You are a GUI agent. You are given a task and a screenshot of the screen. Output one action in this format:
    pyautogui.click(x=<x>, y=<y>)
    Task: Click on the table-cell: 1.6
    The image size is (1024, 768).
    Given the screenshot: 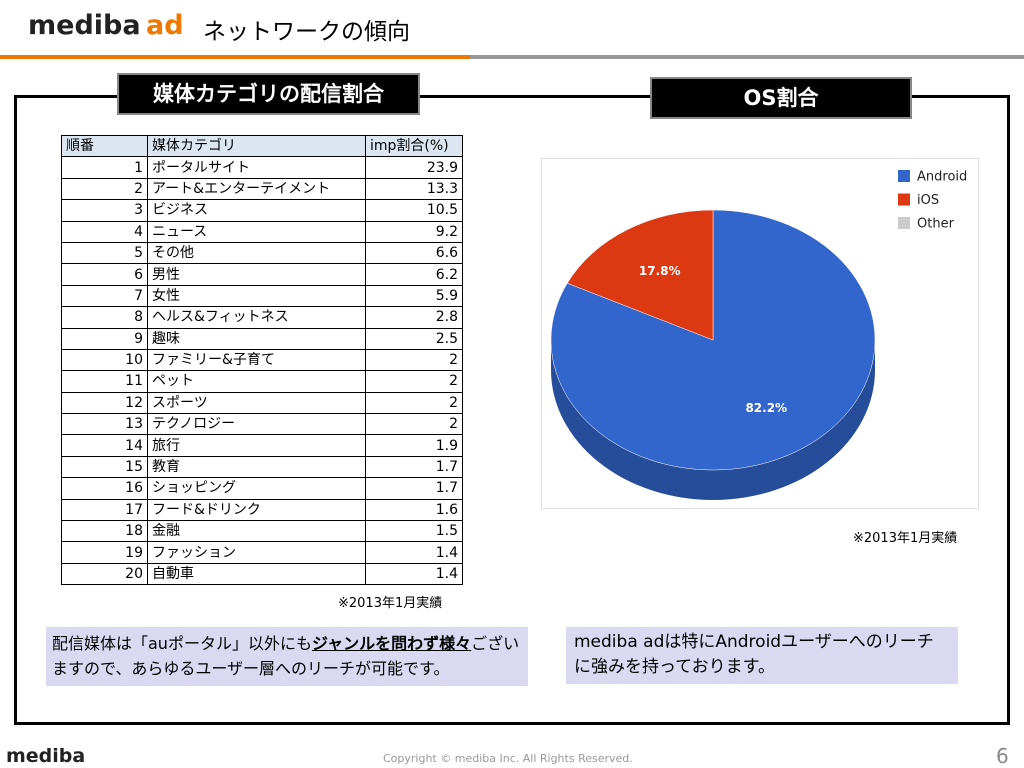 What is the action you would take?
    pyautogui.click(x=414, y=510)
    